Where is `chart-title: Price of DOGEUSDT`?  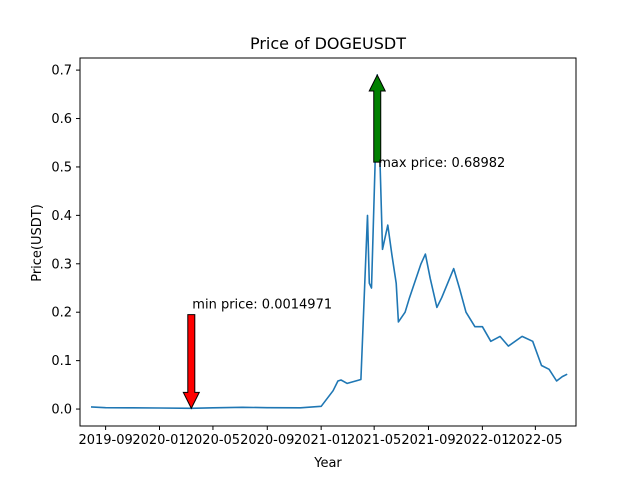
chart-title: Price of DOGEUSDT is located at coordinates (328, 43).